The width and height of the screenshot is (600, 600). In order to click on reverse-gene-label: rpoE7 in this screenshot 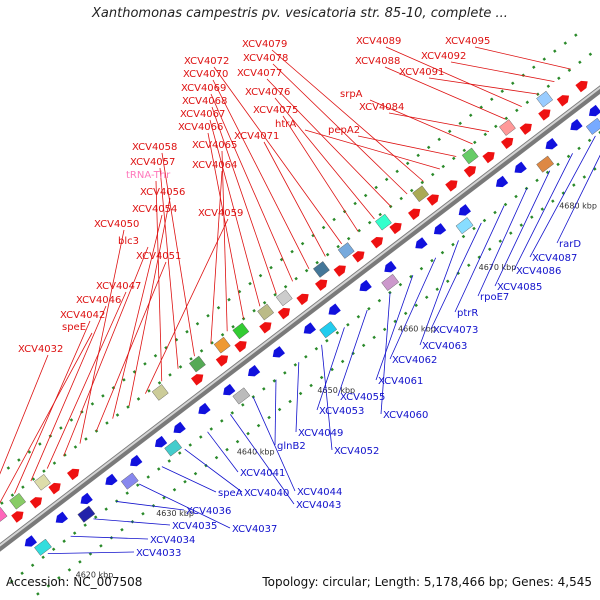, I will do `click(494, 297)`.